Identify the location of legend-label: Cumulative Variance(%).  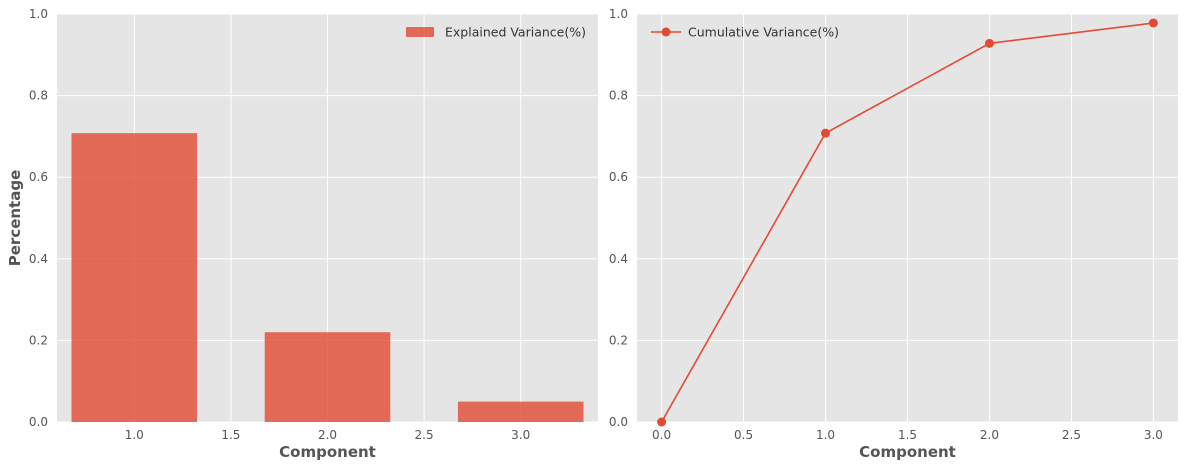
(763, 32).